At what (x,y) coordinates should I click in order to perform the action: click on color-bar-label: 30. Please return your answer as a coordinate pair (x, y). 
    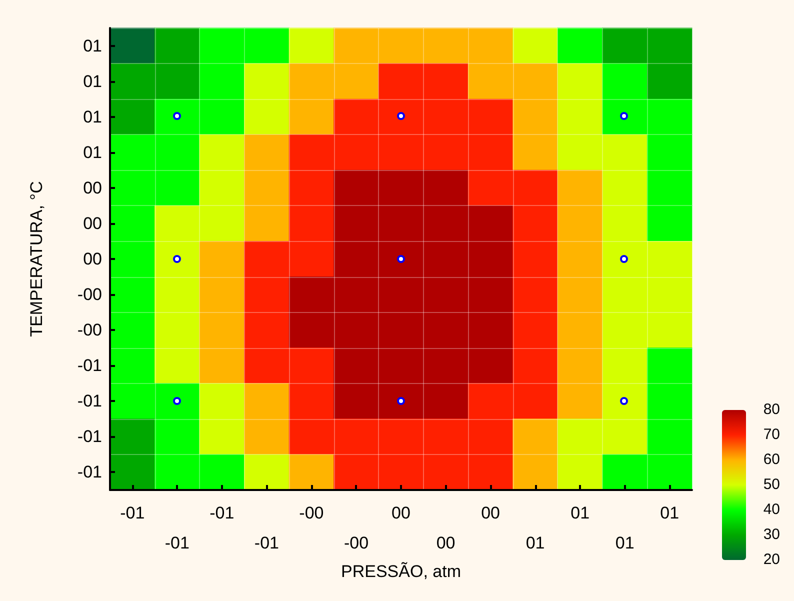
    Looking at the image, I should click on (771, 534).